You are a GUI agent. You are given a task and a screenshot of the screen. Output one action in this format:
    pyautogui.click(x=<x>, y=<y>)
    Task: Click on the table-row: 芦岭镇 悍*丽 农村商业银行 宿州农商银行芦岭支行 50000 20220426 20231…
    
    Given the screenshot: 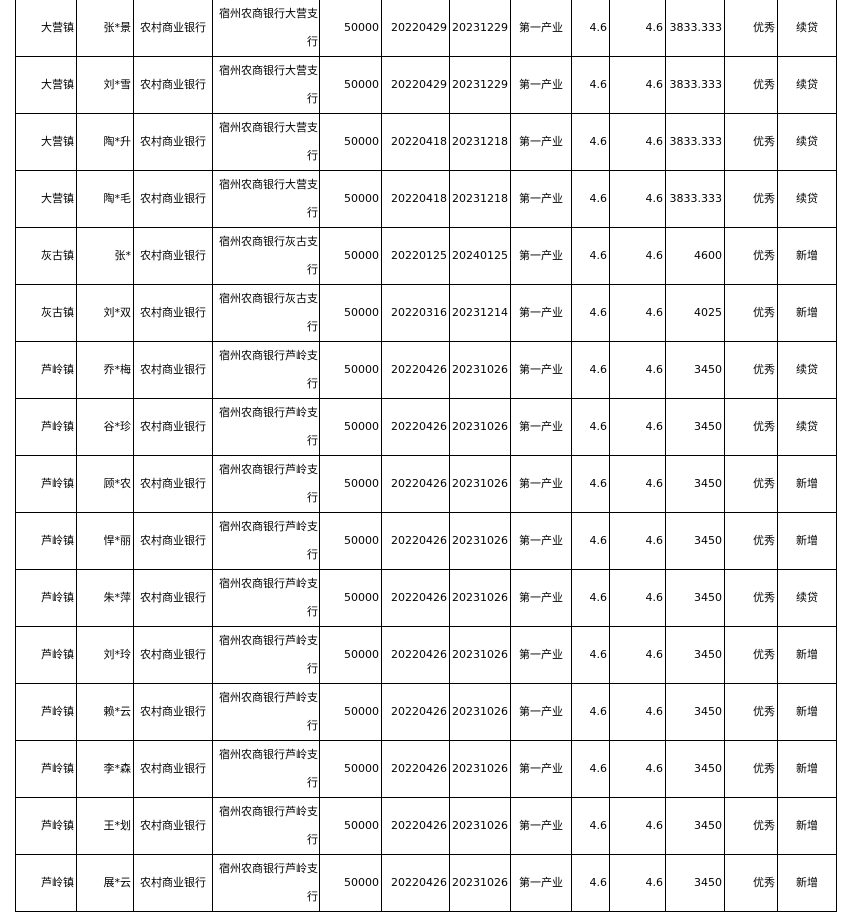 What is the action you would take?
    pyautogui.click(x=426, y=541)
    